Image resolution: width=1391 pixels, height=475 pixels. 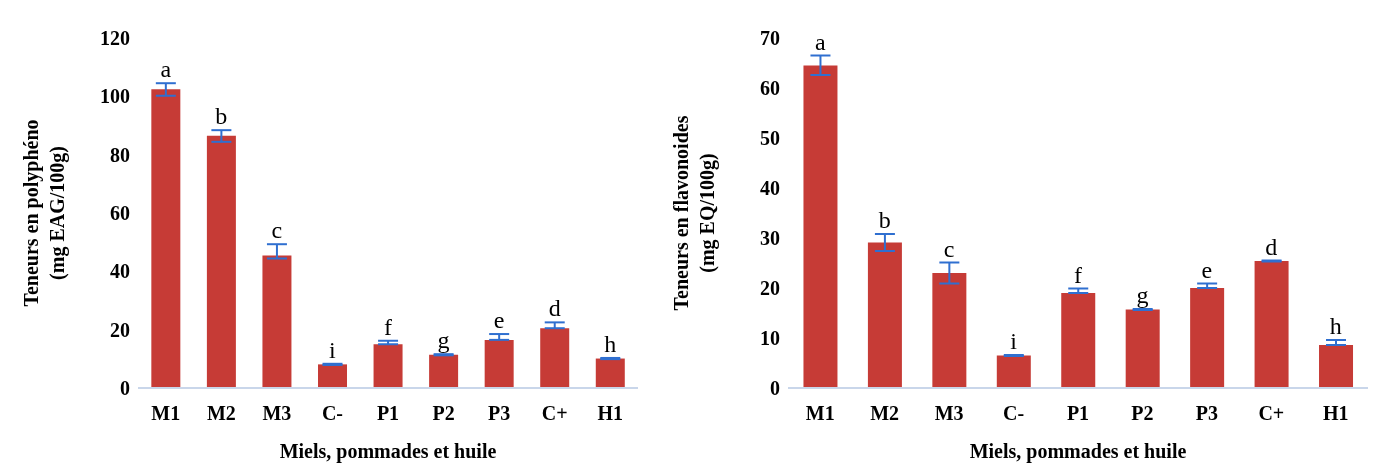 I want to click on y-tick-label: 120, so click(x=115, y=38).